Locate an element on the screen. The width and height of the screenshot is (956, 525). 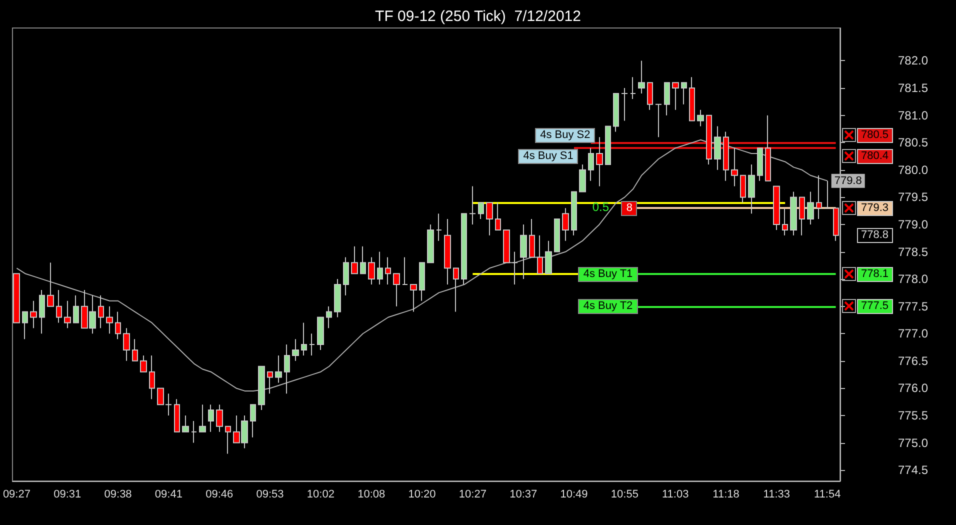
annotation: 4s Buy S1 is located at coordinates (548, 156).